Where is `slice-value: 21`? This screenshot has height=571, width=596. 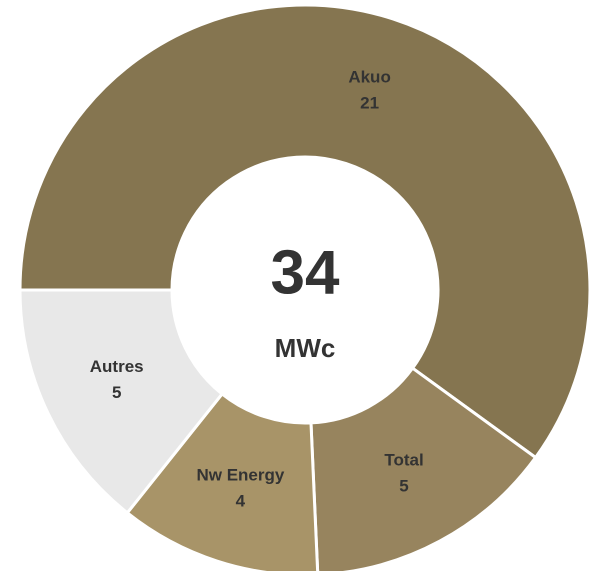
slice-value: 21 is located at coordinates (369, 103).